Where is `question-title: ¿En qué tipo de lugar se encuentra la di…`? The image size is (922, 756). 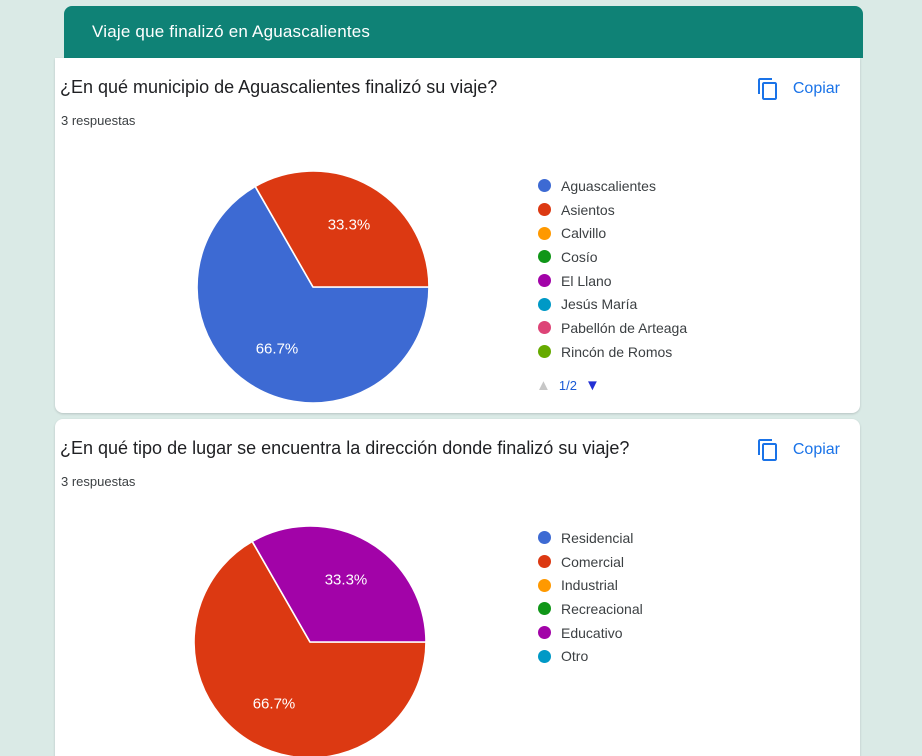
question-title: ¿En qué tipo de lugar se encuentra la di… is located at coordinates (345, 448).